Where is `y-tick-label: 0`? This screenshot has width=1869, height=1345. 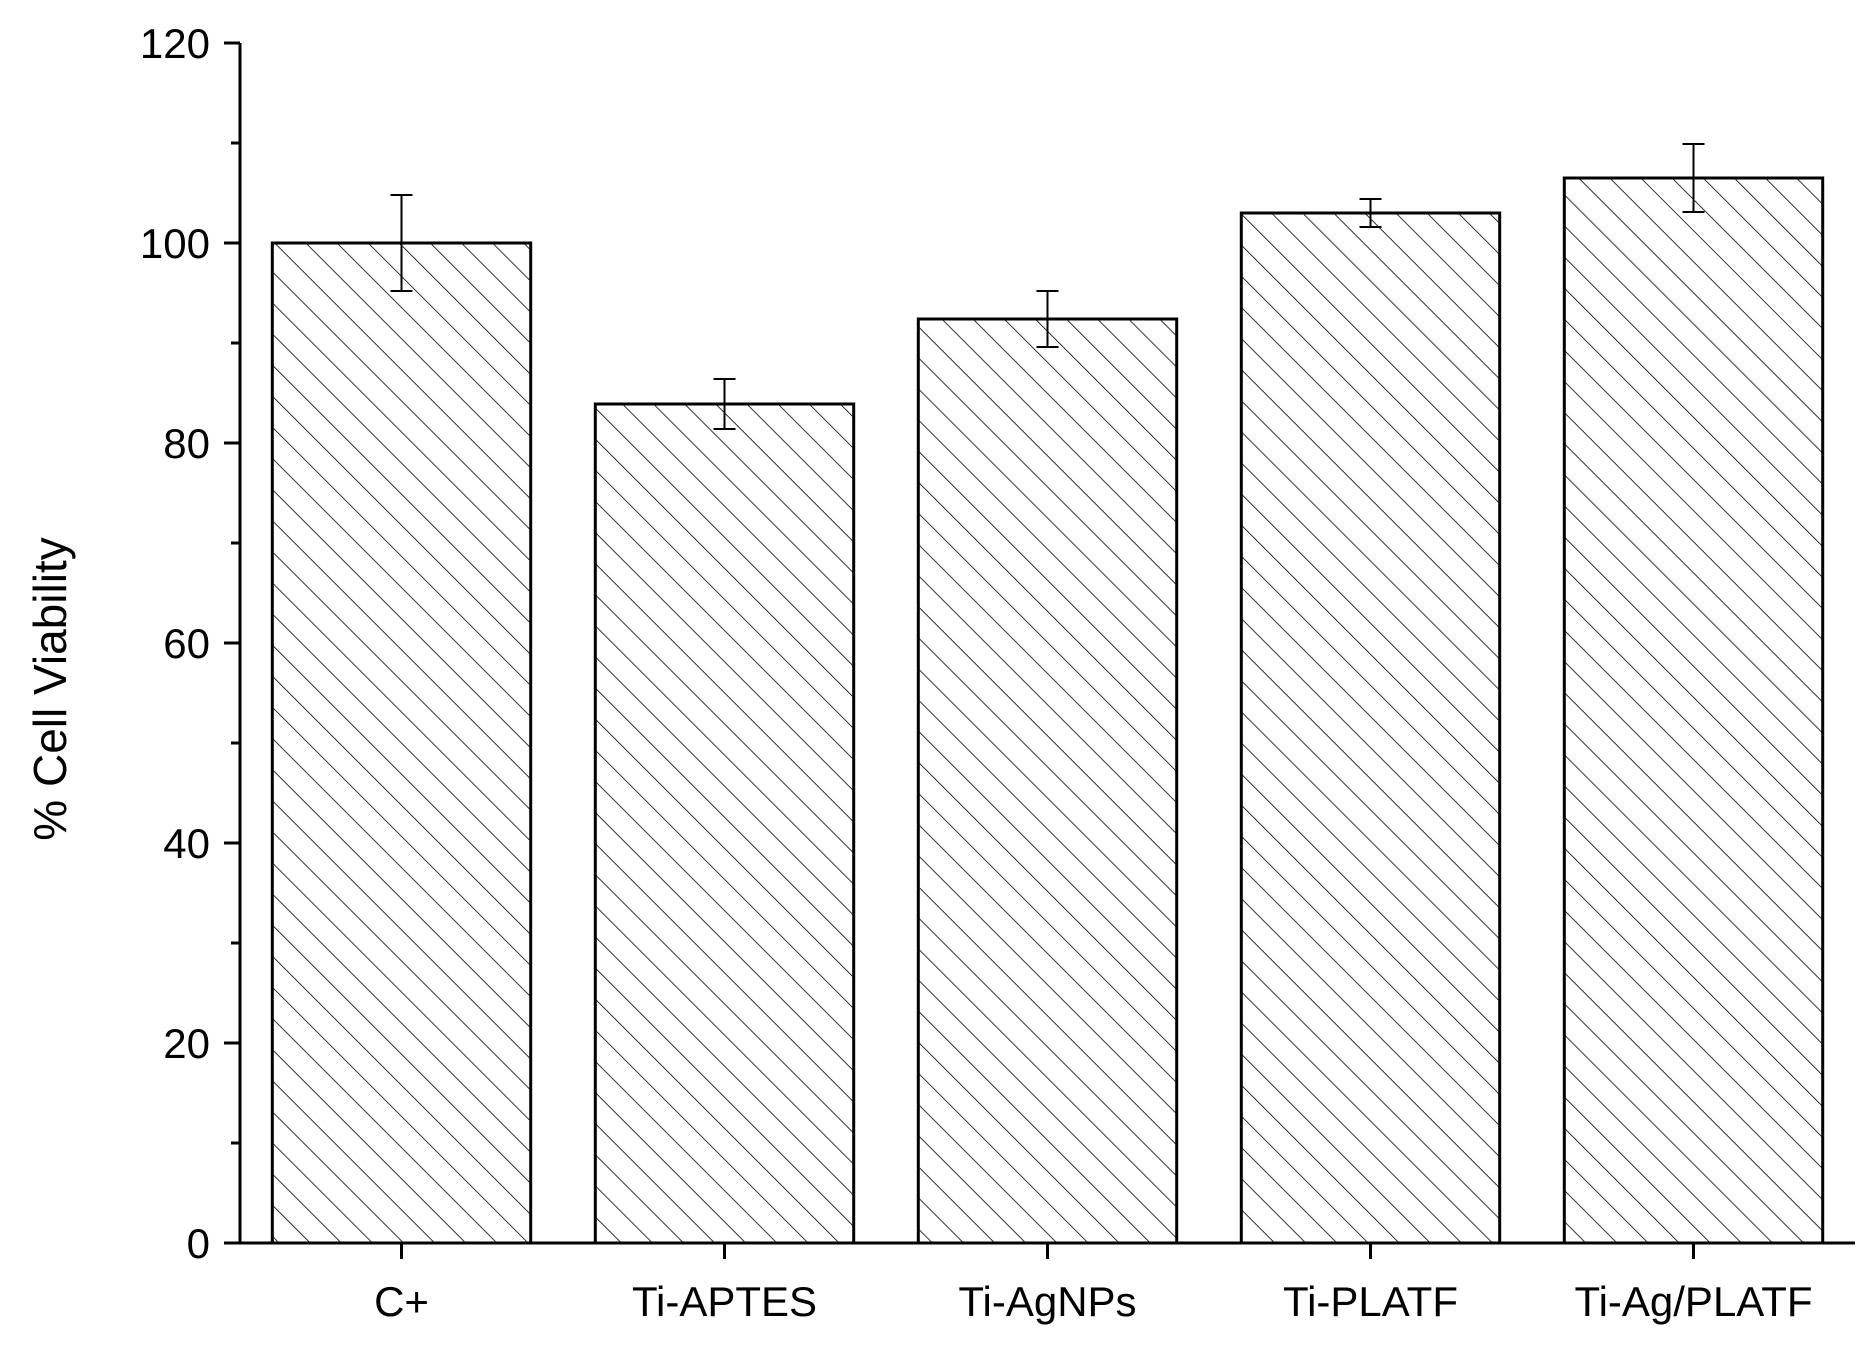 y-tick-label: 0 is located at coordinates (198, 1243).